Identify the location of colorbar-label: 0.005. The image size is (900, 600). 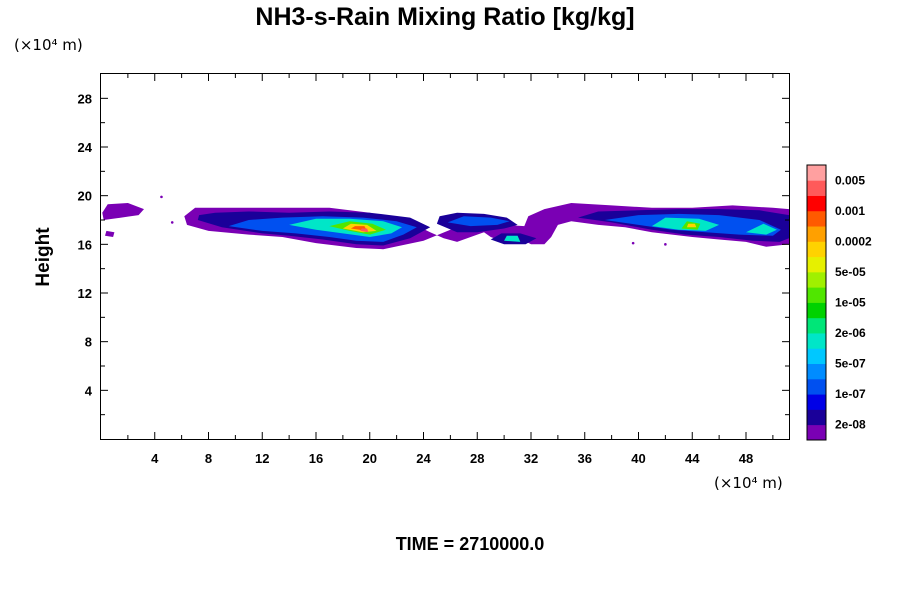
(850, 180).